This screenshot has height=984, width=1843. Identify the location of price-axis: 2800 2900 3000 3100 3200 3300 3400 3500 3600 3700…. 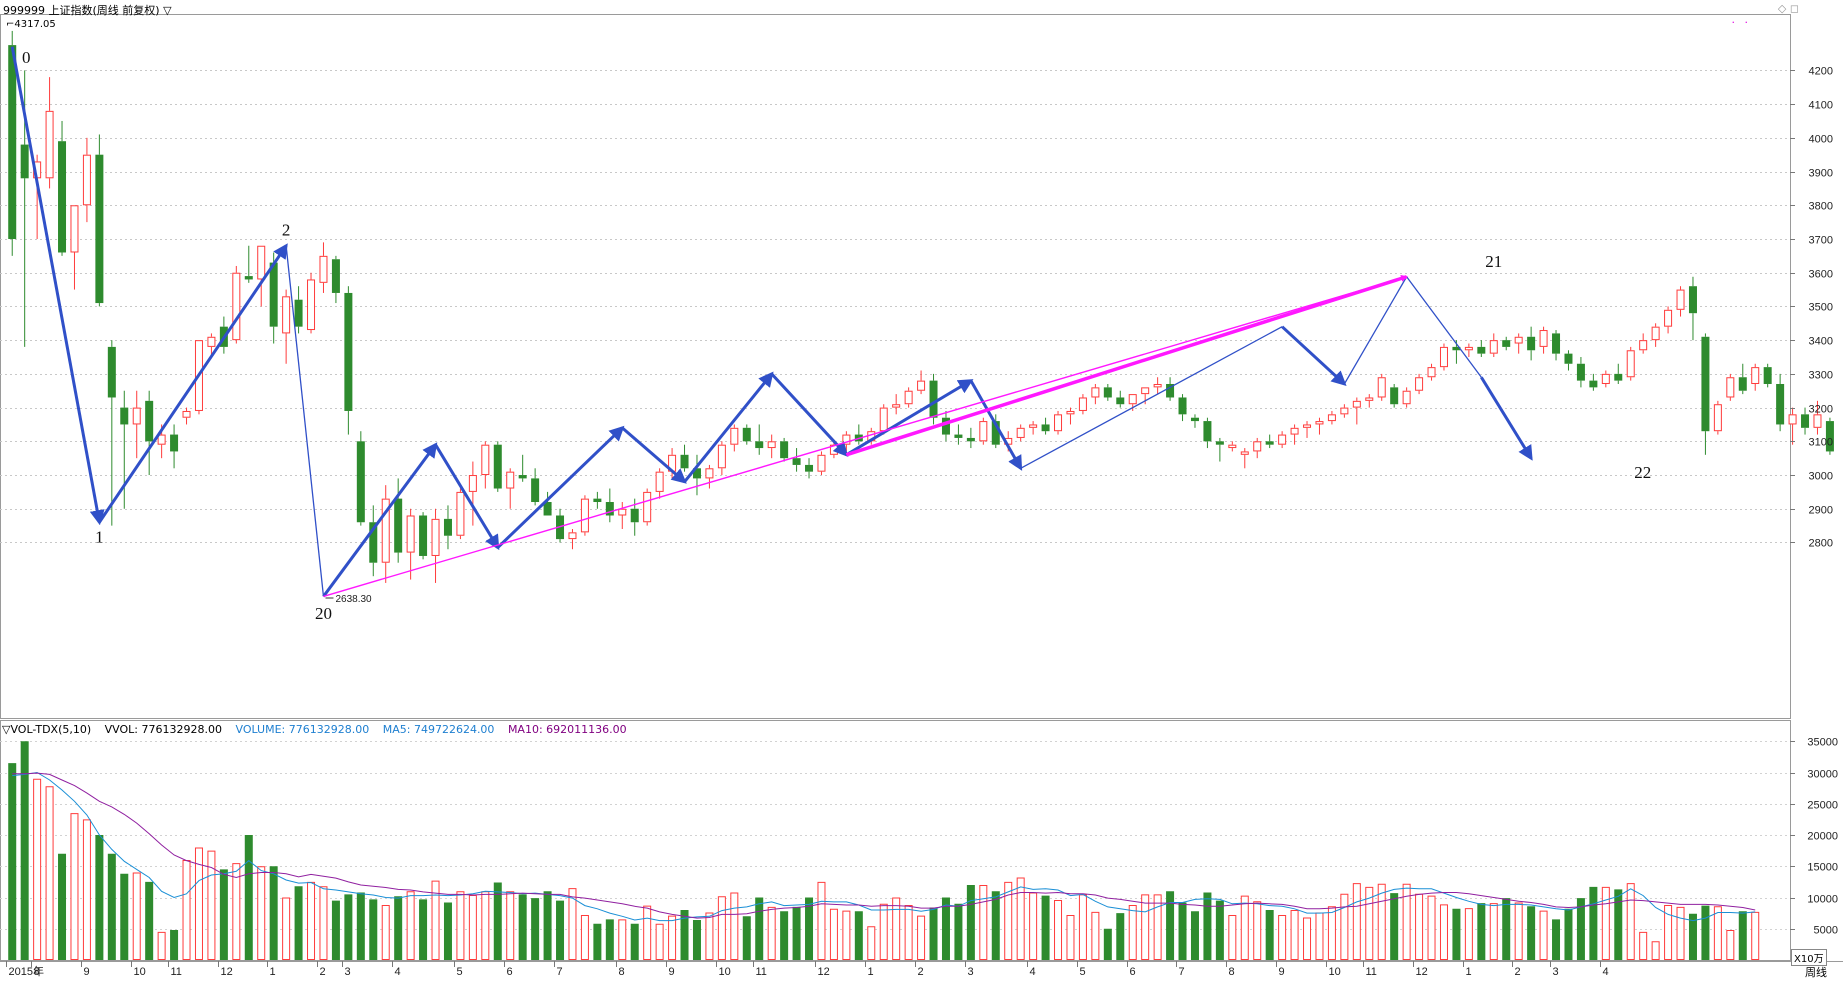
(1811, 308).